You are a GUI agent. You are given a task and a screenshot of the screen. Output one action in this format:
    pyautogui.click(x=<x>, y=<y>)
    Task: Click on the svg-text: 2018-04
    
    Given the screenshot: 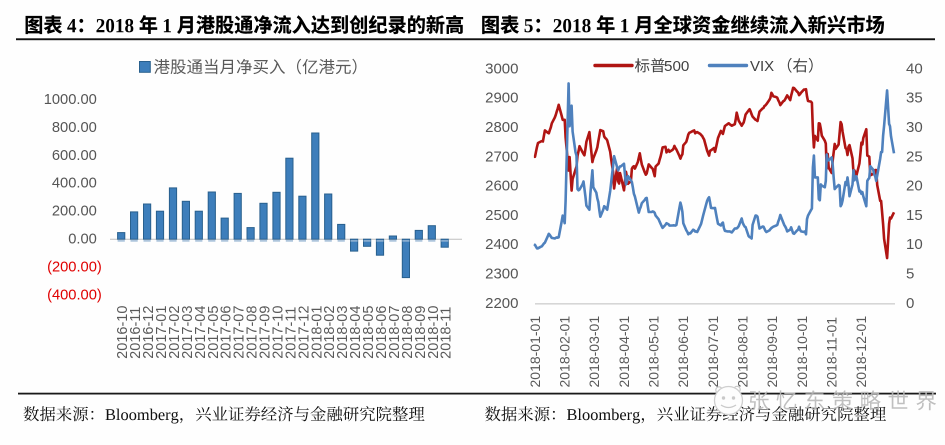 What is the action you would take?
    pyautogui.click(x=356, y=332)
    